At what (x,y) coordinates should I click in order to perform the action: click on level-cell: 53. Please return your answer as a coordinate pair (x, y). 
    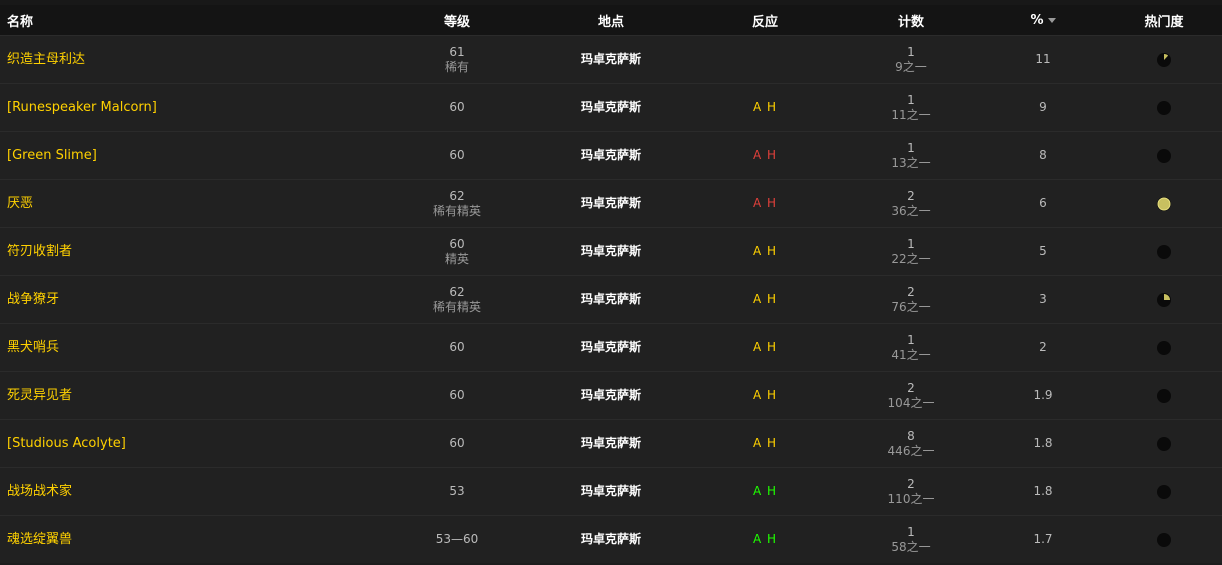
    Looking at the image, I should click on (457, 491).